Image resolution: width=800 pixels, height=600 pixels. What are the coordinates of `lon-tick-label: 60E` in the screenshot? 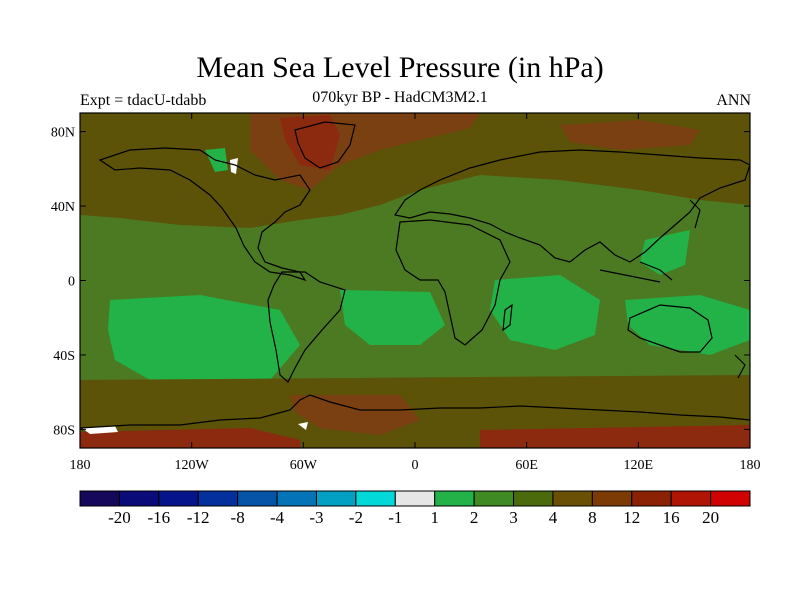 It's located at (526, 465).